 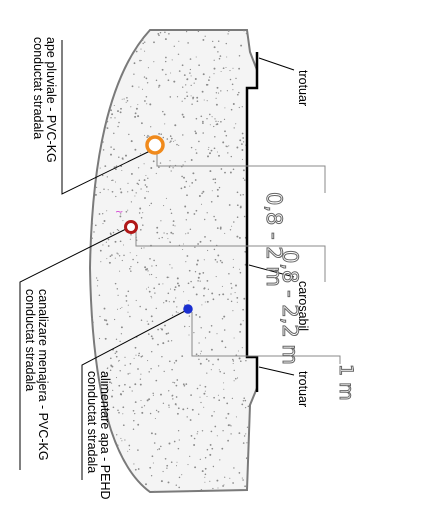 What do you see at coordinates (303, 88) in the screenshot?
I see `sidewalk-top-label: trotuar` at bounding box center [303, 88].